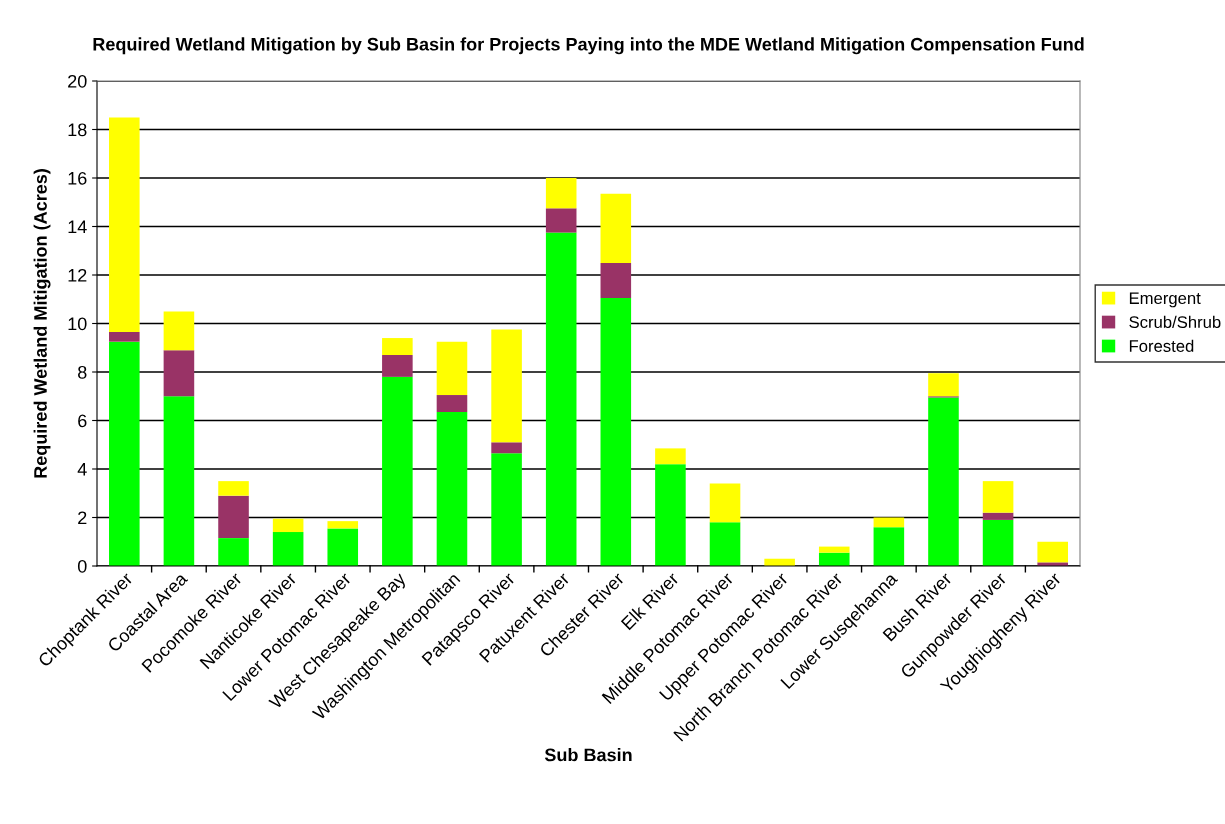 Image resolution: width=1225 pixels, height=824 pixels. Describe the element at coordinates (82, 518) in the screenshot. I see `y-tick-label: 2` at that location.